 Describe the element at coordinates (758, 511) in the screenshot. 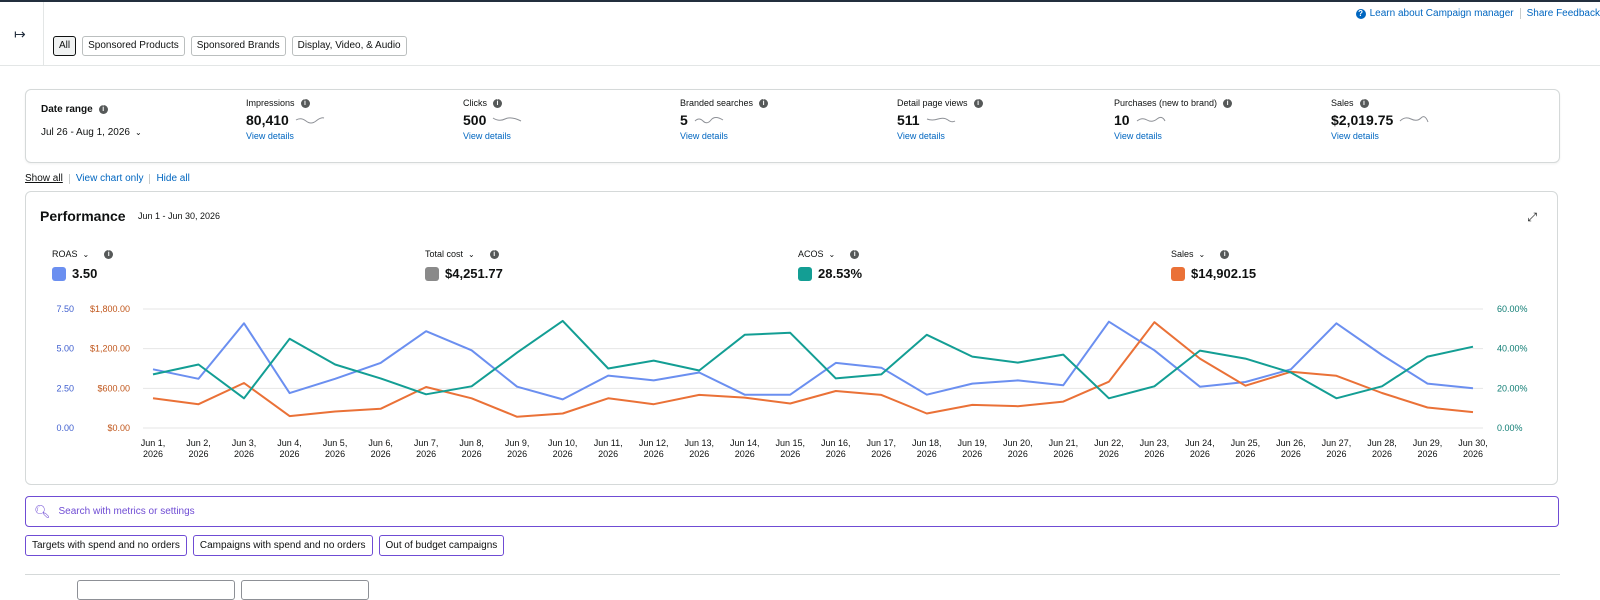

I see `search-input` at that location.